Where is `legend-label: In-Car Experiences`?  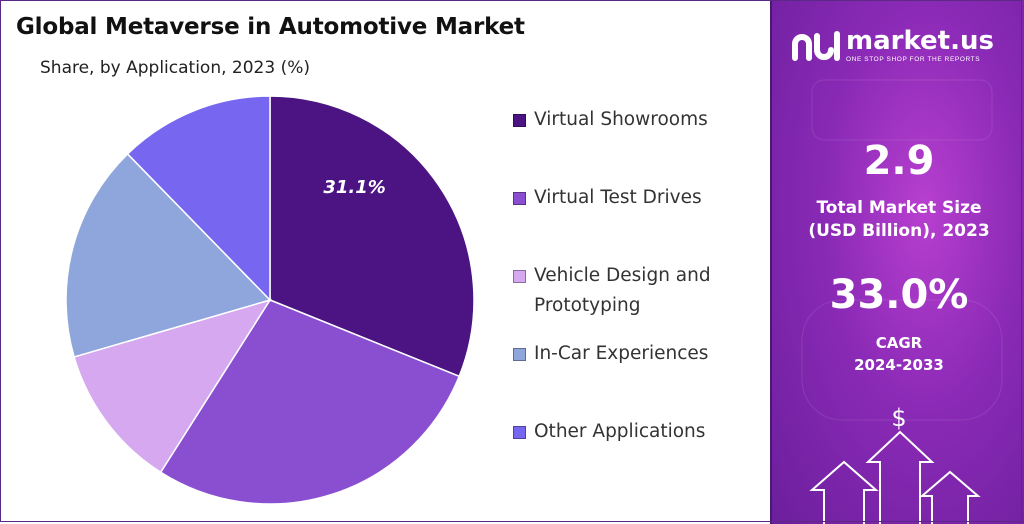 legend-label: In-Car Experiences is located at coordinates (621, 353).